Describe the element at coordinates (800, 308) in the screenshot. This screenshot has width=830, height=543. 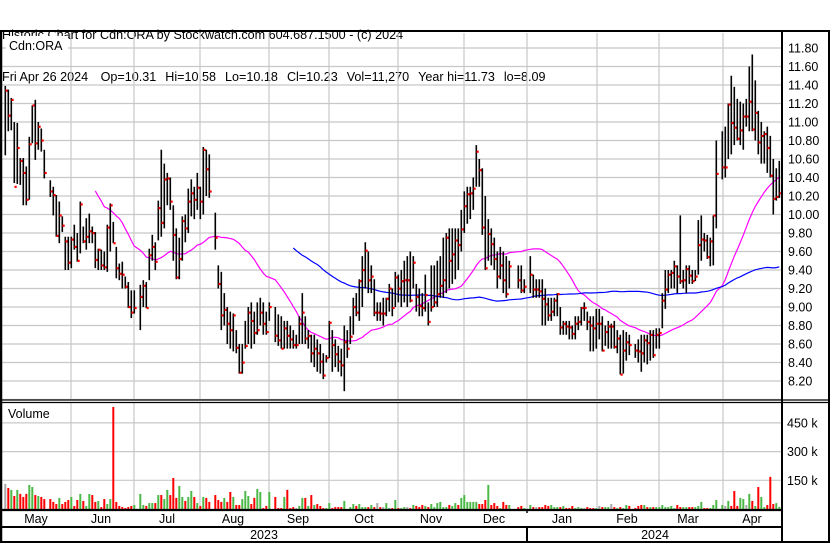
I see `price-tick-label: 9.00` at that location.